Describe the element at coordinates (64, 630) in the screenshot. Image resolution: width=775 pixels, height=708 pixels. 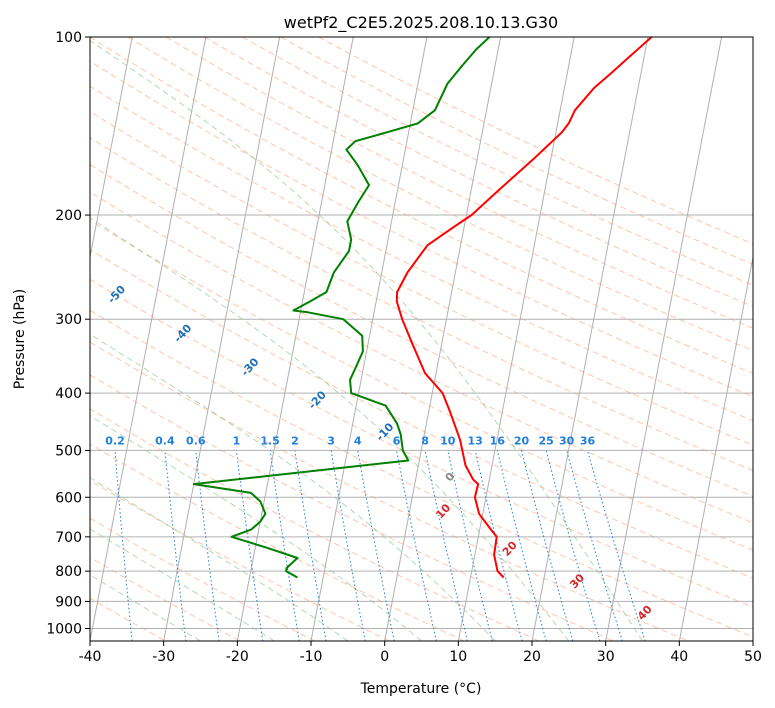
I see `y-tick-label: 1000` at that location.